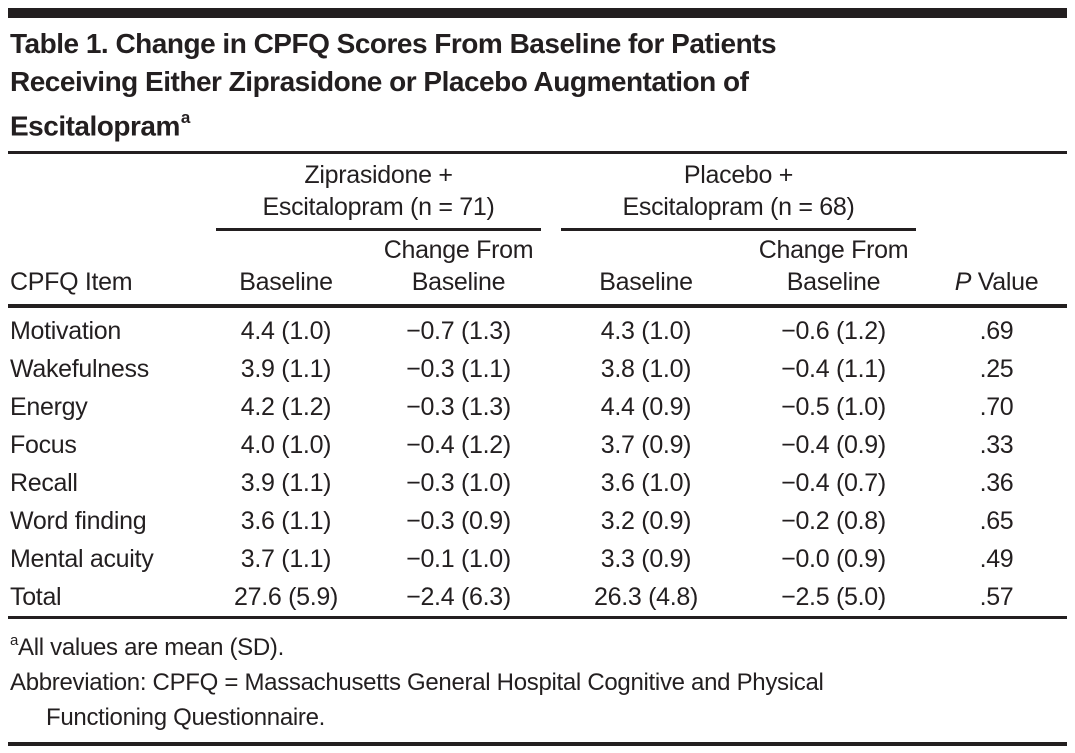  Describe the element at coordinates (996, 482) in the screenshot. I see `cell-p-value: .36` at that location.